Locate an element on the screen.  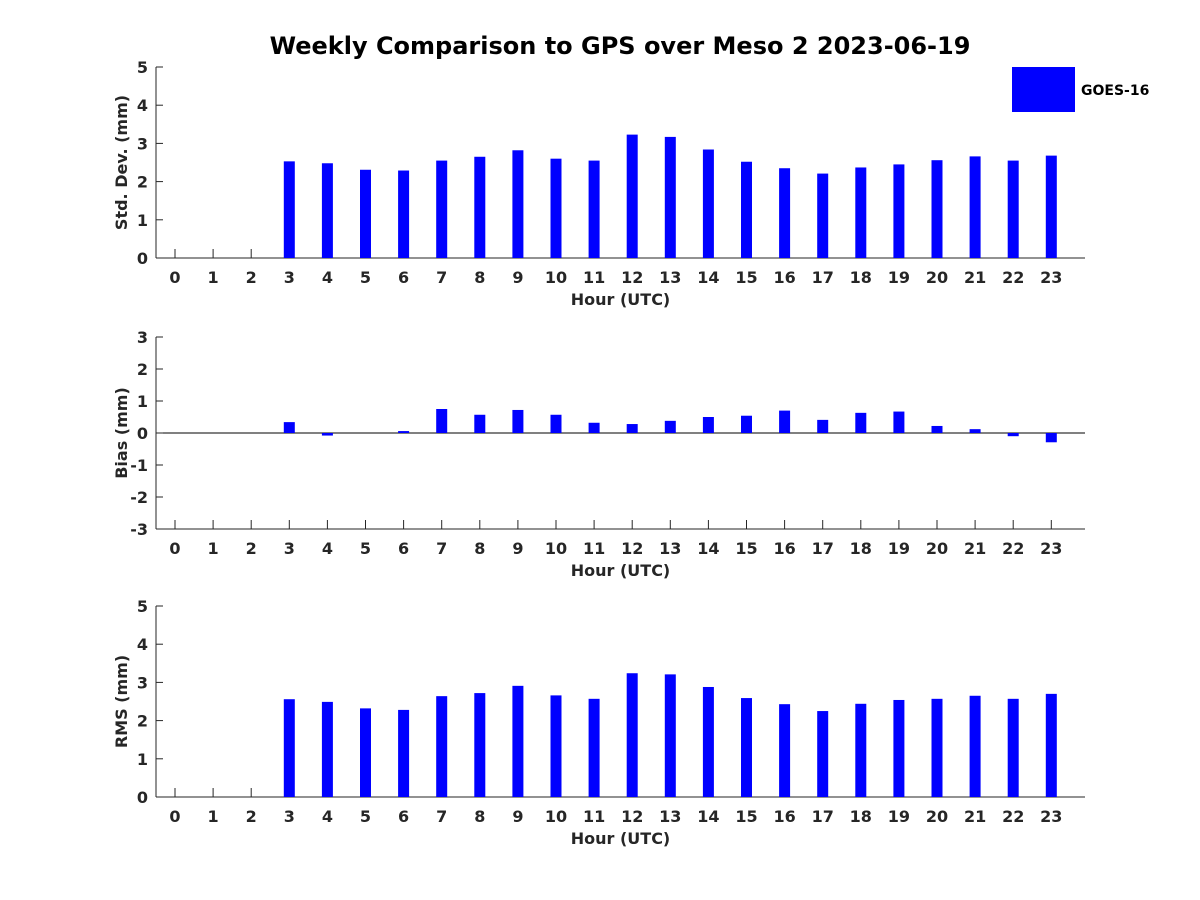
legend: GOES-16 is located at coordinates (1080, 89).